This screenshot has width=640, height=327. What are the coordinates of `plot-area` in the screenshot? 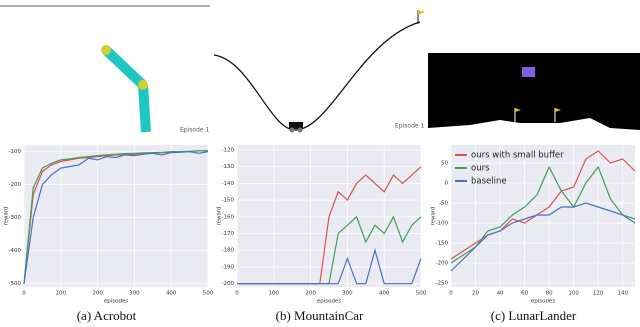 It's located at (116, 216).